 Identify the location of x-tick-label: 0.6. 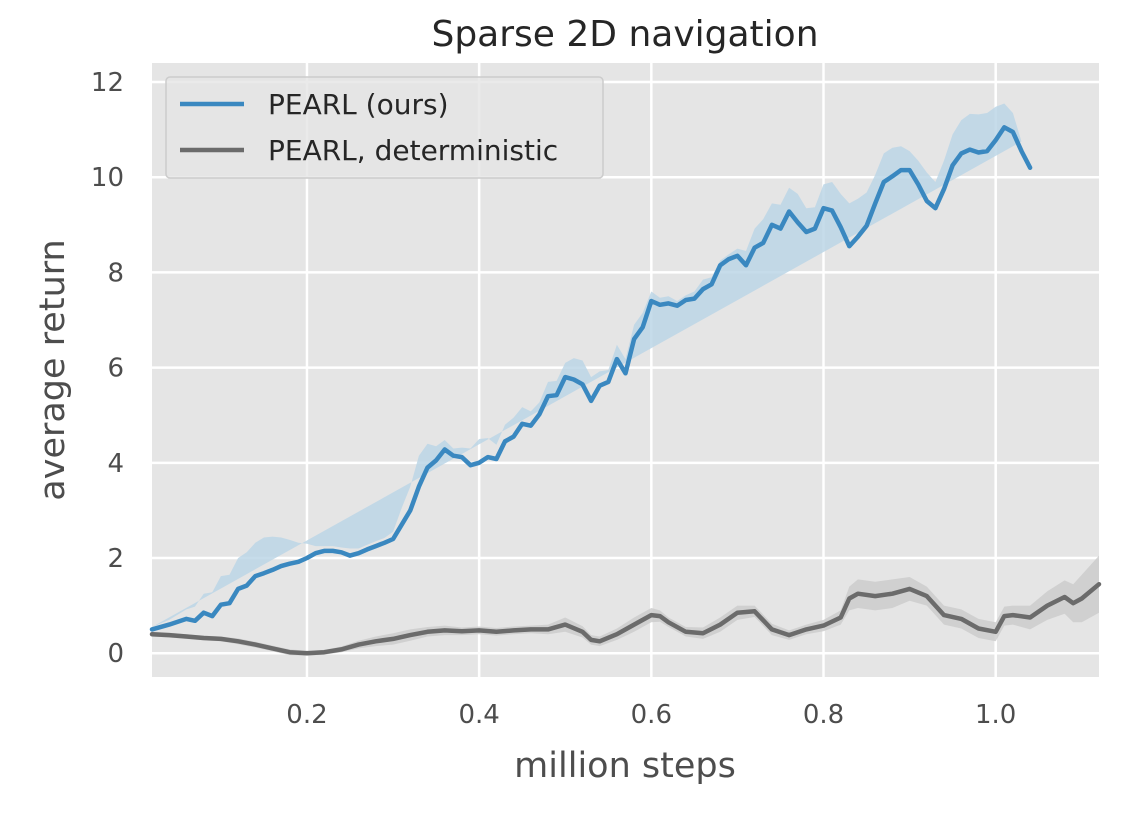
(651, 715).